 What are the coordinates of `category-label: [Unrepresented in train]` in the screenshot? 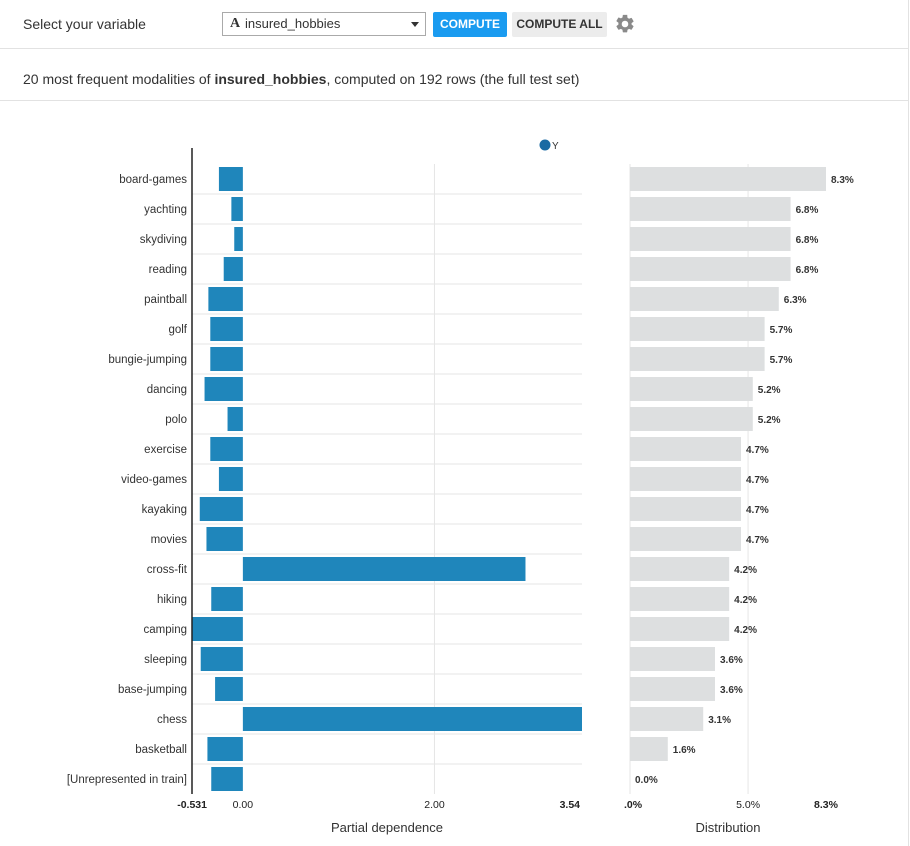 It's located at (127, 780).